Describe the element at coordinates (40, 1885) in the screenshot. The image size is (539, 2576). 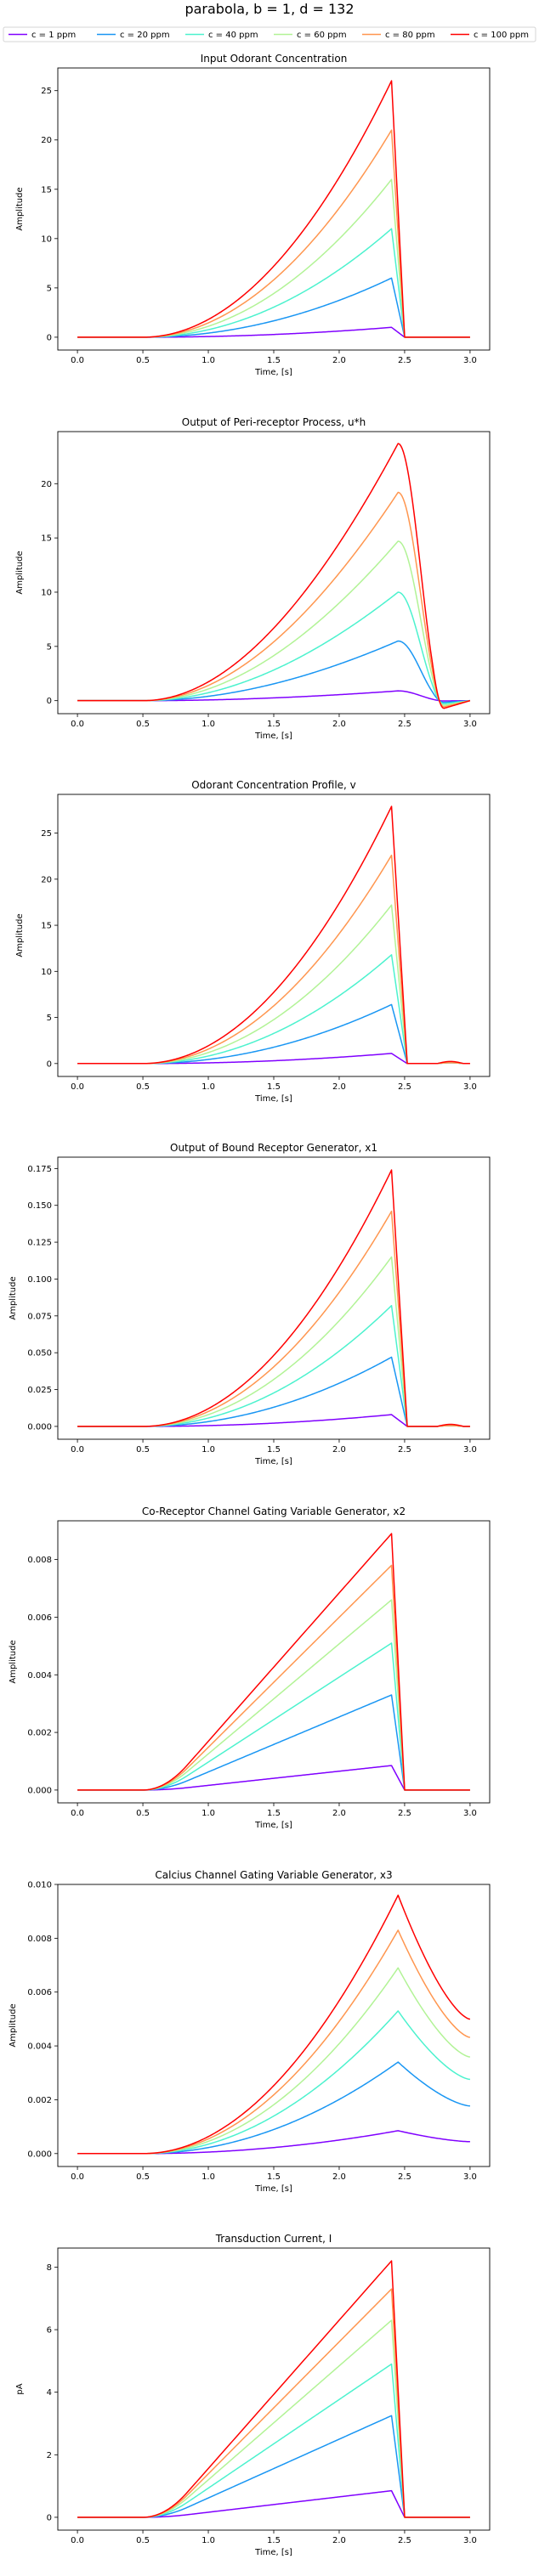
I see `y-tick-label: 0.010` at that location.